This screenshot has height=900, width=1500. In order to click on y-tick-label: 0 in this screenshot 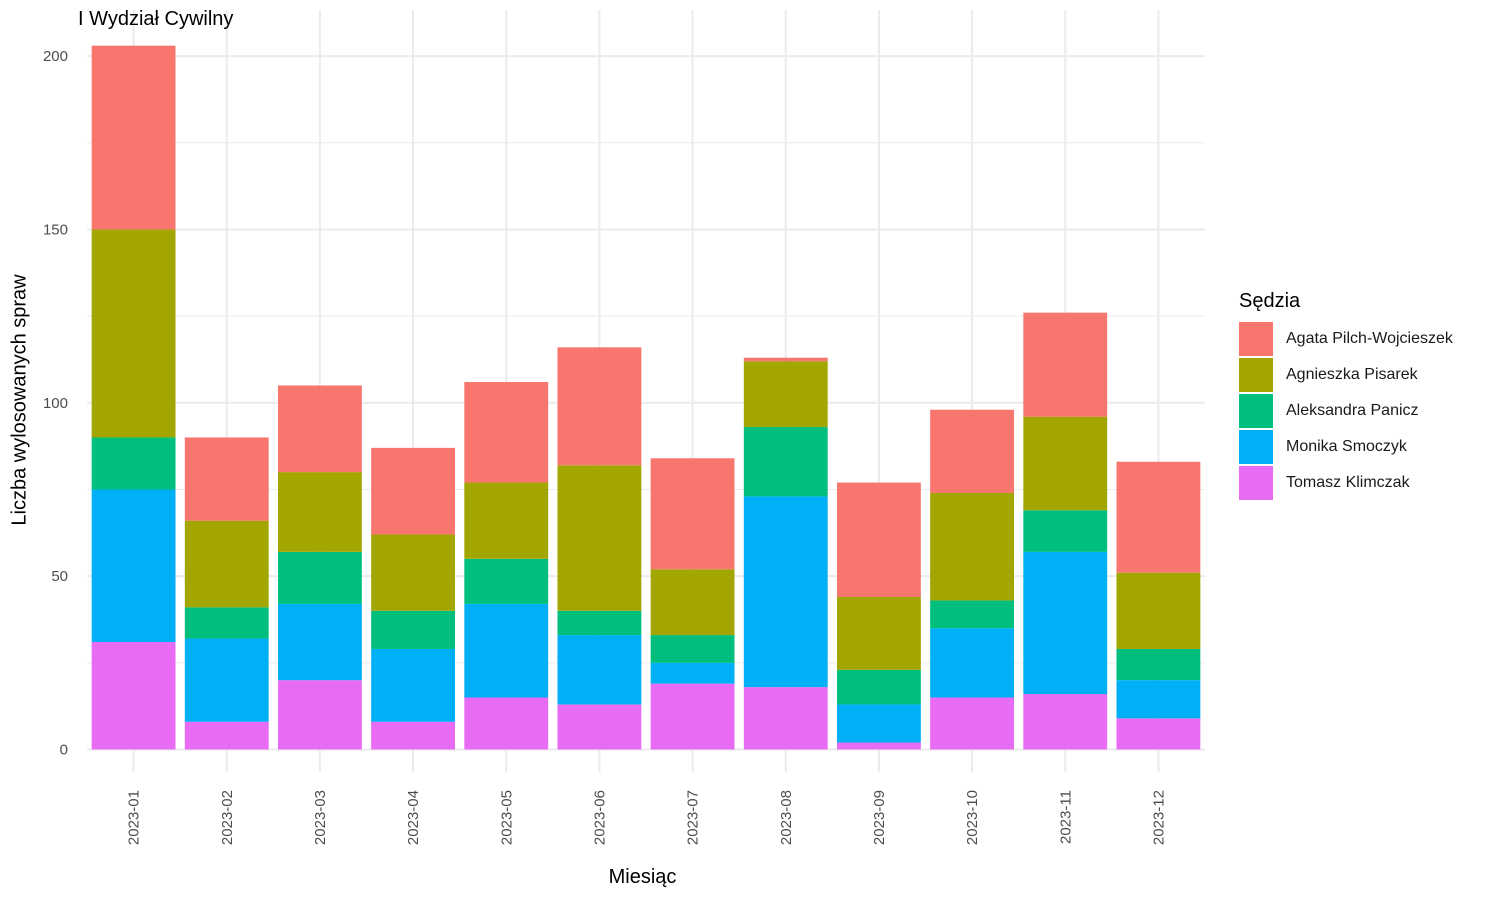, I will do `click(64, 750)`.